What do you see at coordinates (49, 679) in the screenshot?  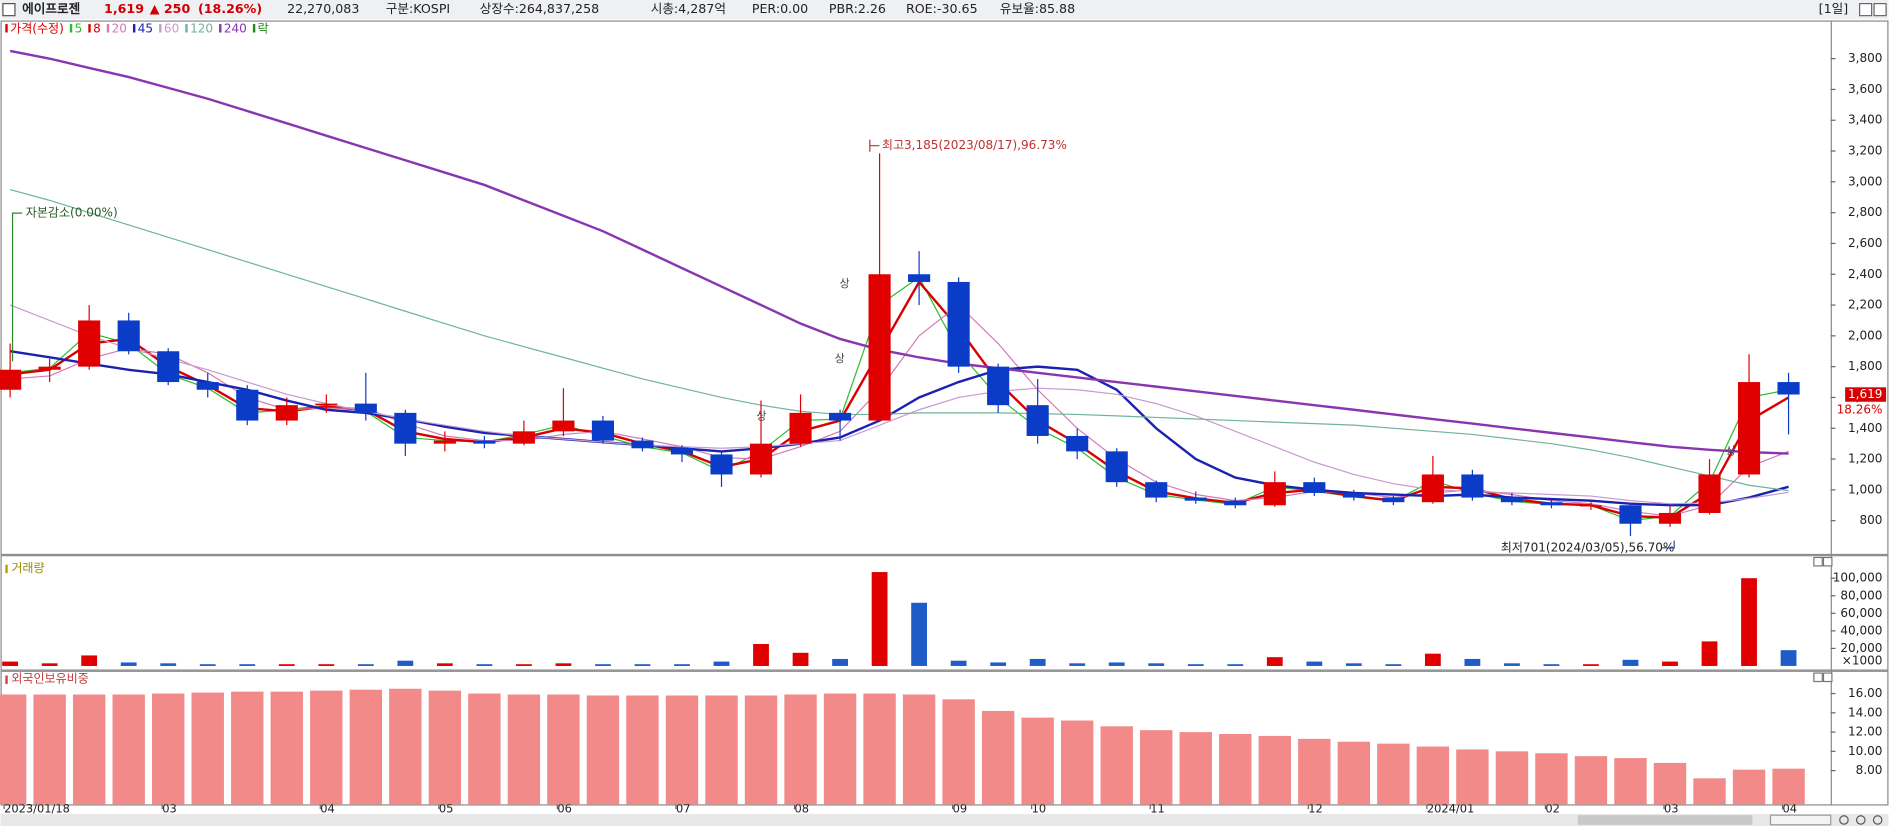 I see `panel-title: 외국인보유비중` at bounding box center [49, 679].